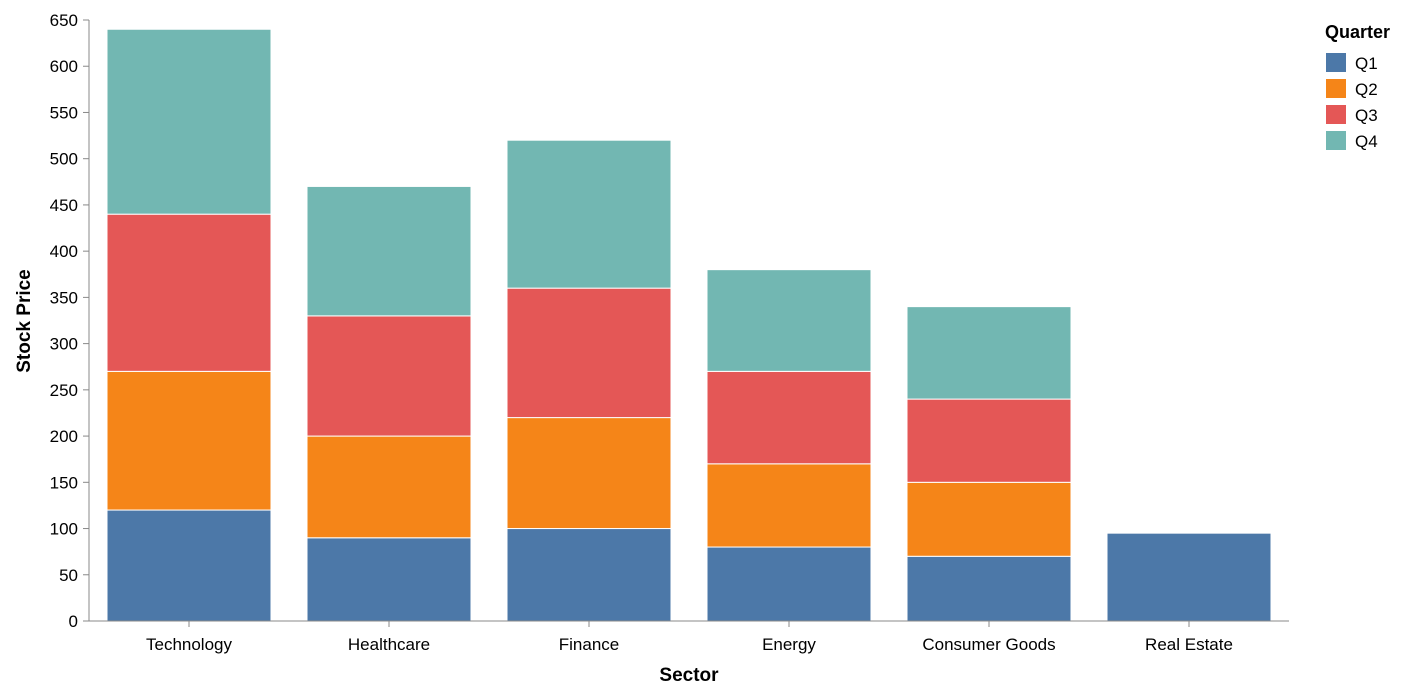  Describe the element at coordinates (689, 675) in the screenshot. I see `x-axis-title: Sector` at that location.